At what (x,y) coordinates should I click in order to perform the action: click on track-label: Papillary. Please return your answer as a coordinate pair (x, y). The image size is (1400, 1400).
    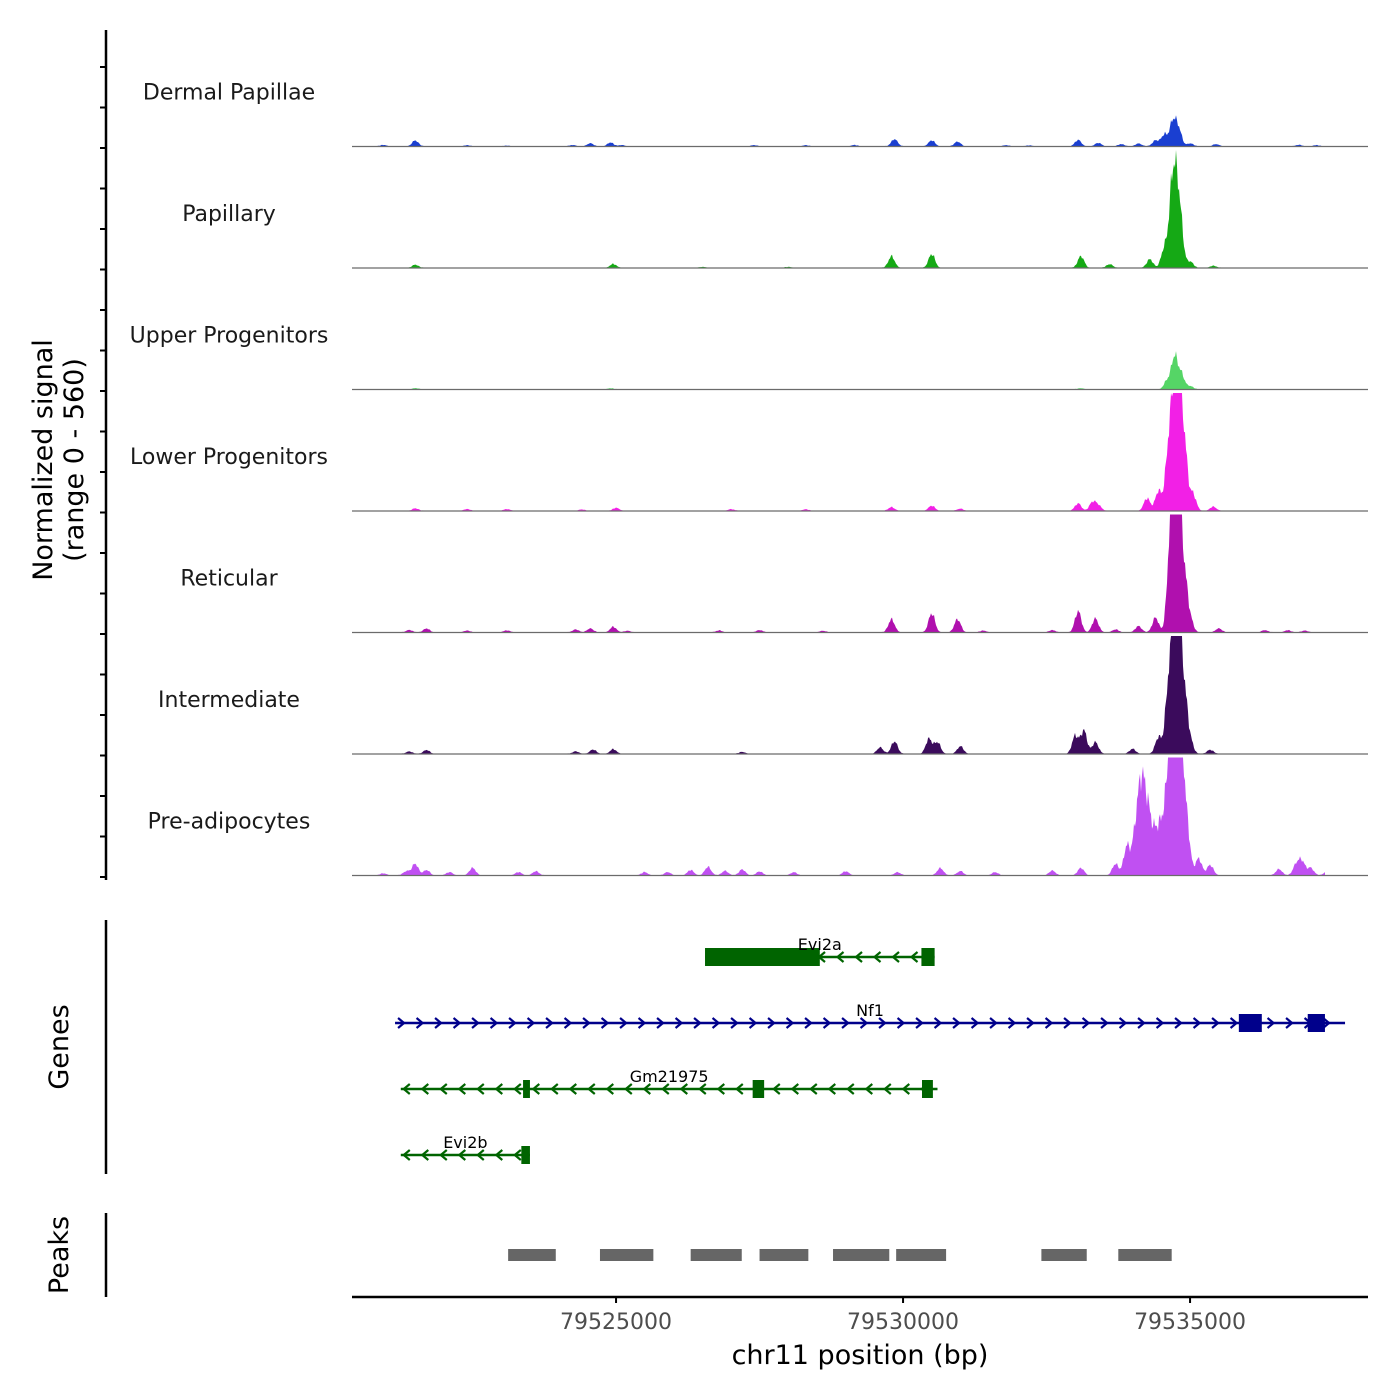
    Looking at the image, I should click on (229, 214).